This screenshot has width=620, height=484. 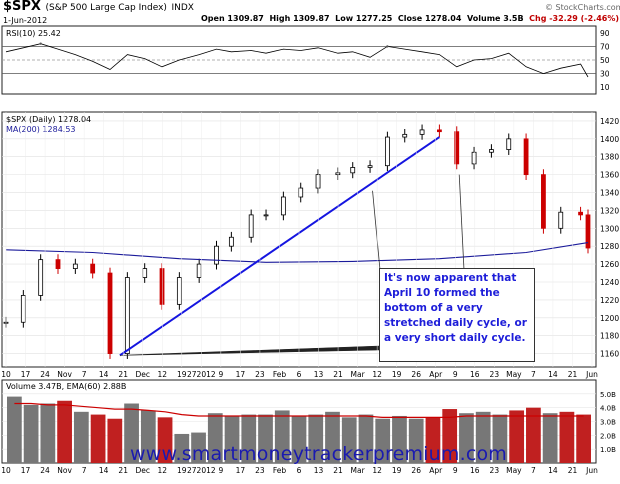 I want to click on volume-x-label: 14, so click(x=104, y=470).